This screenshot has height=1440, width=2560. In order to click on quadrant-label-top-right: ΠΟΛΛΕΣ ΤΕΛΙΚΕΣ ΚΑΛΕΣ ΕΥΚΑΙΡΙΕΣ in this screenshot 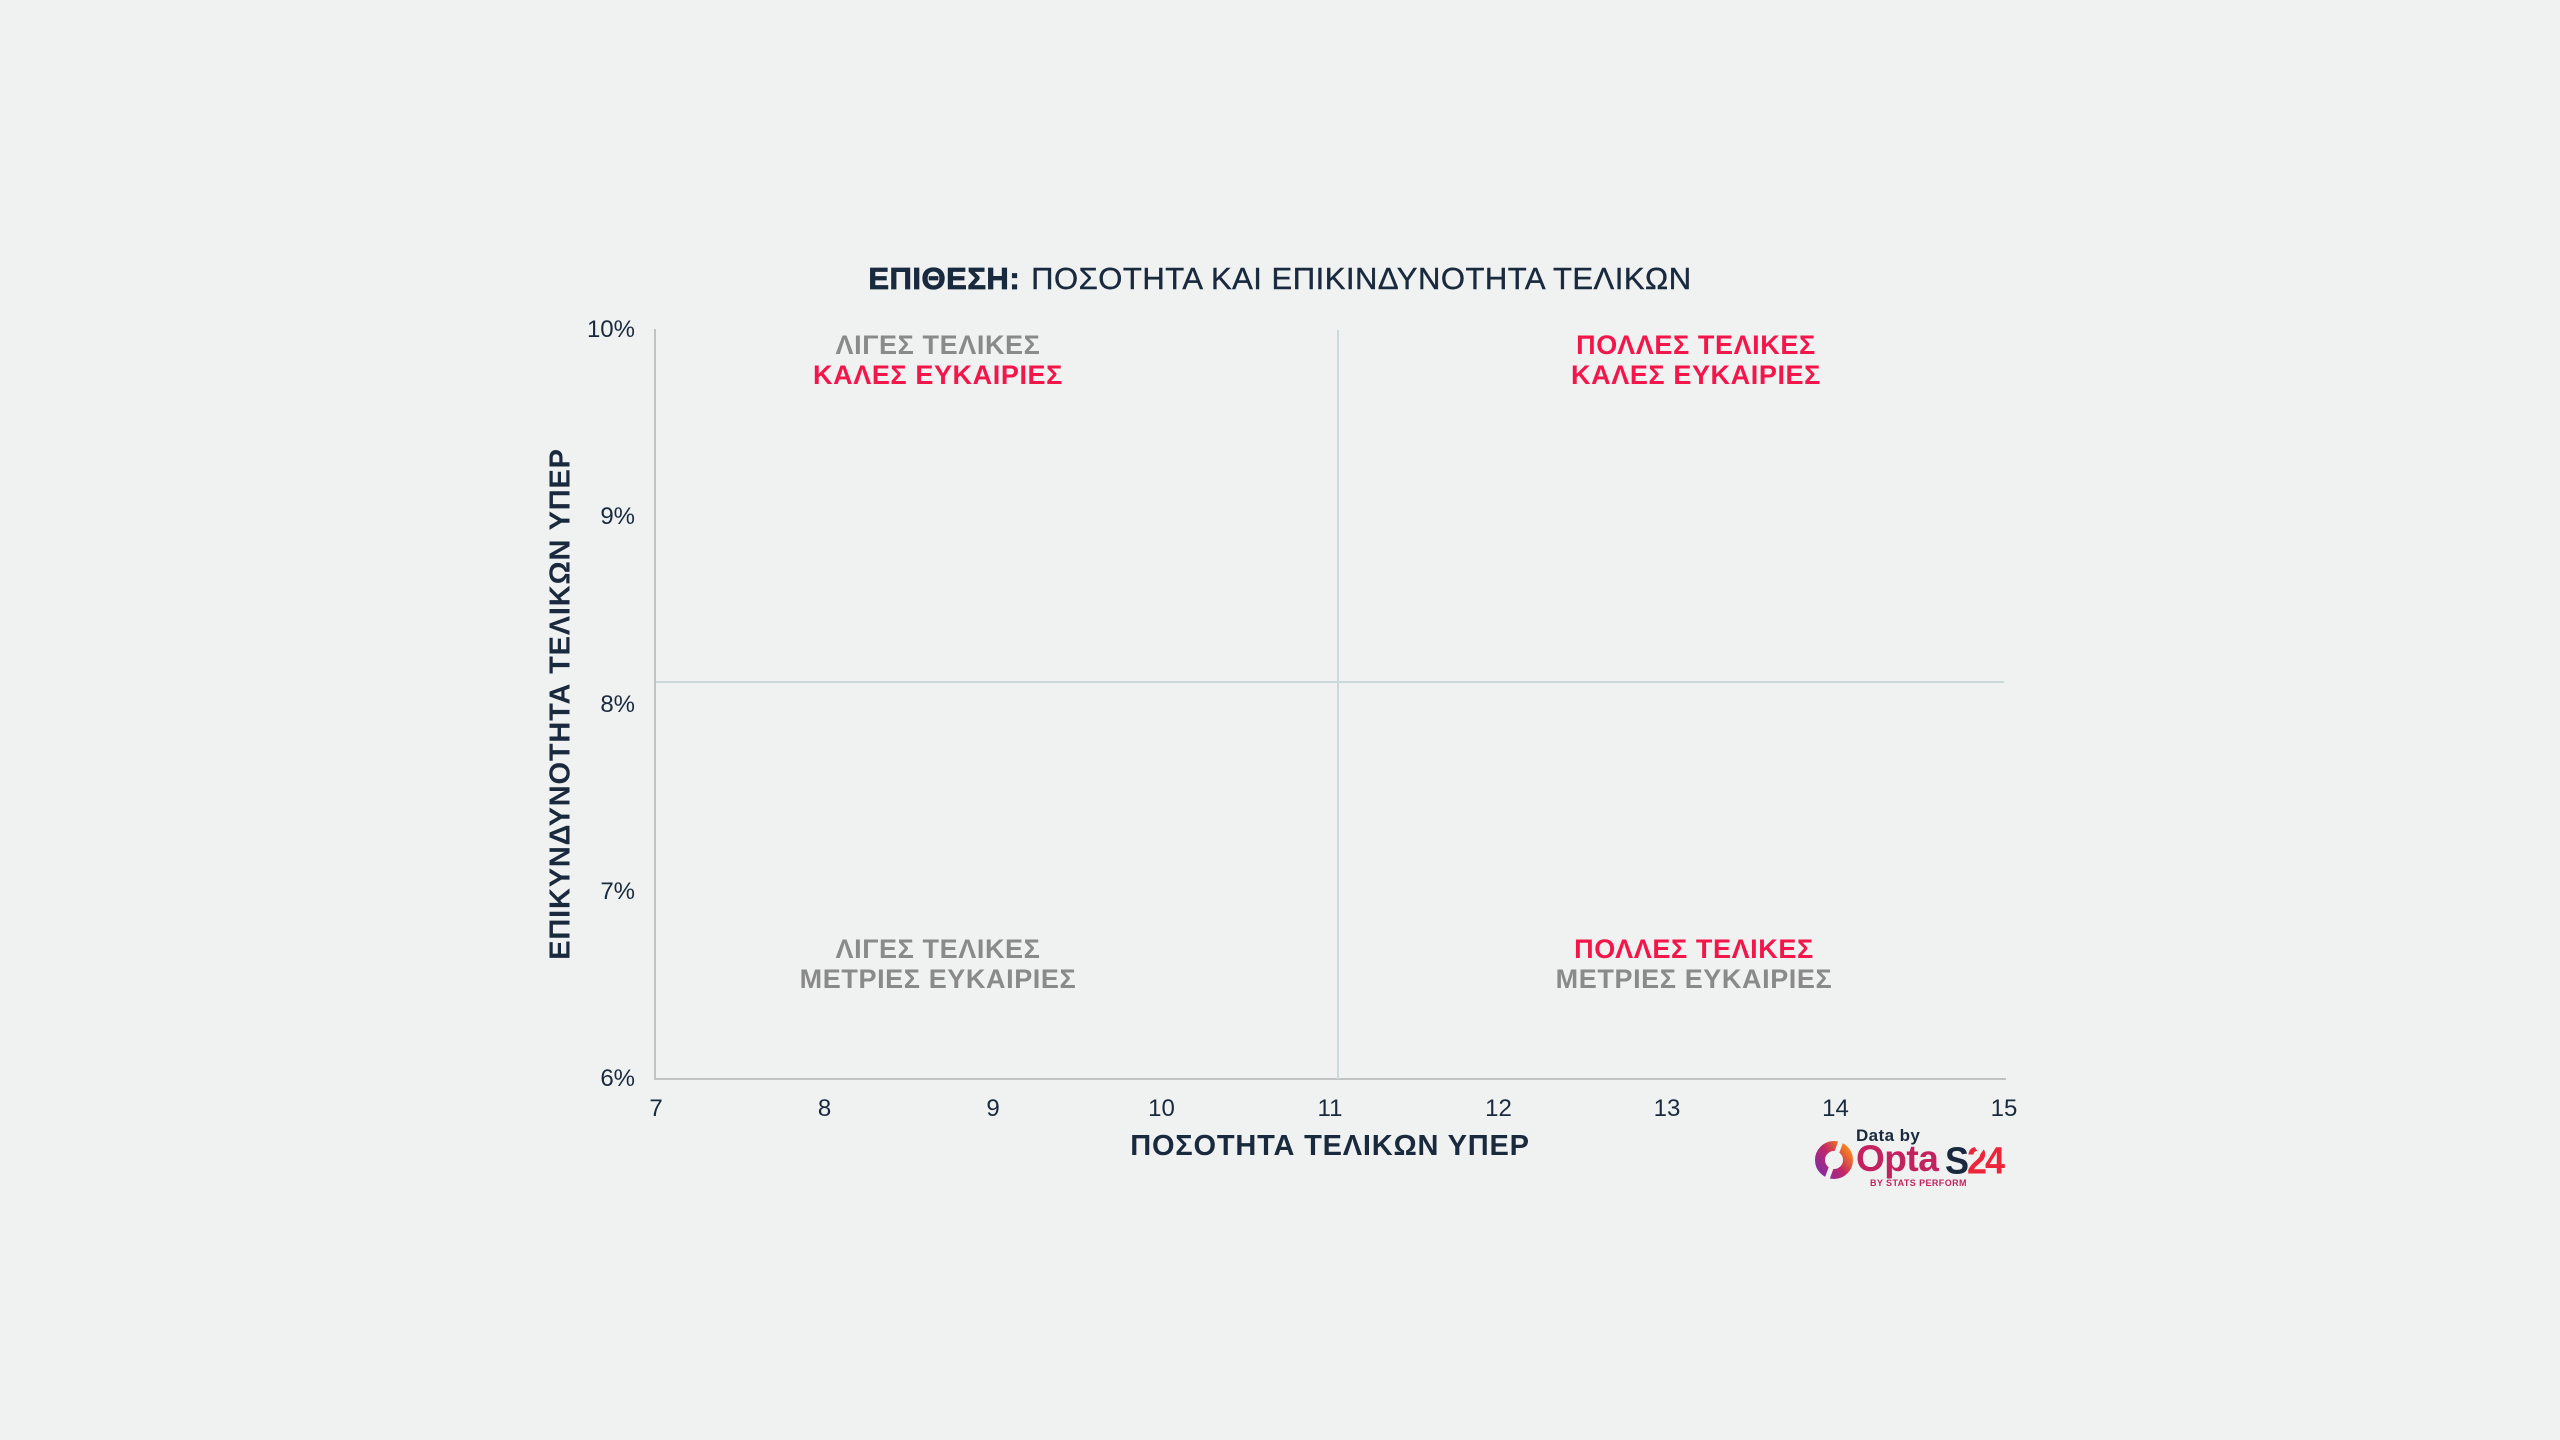, I will do `click(1696, 360)`.